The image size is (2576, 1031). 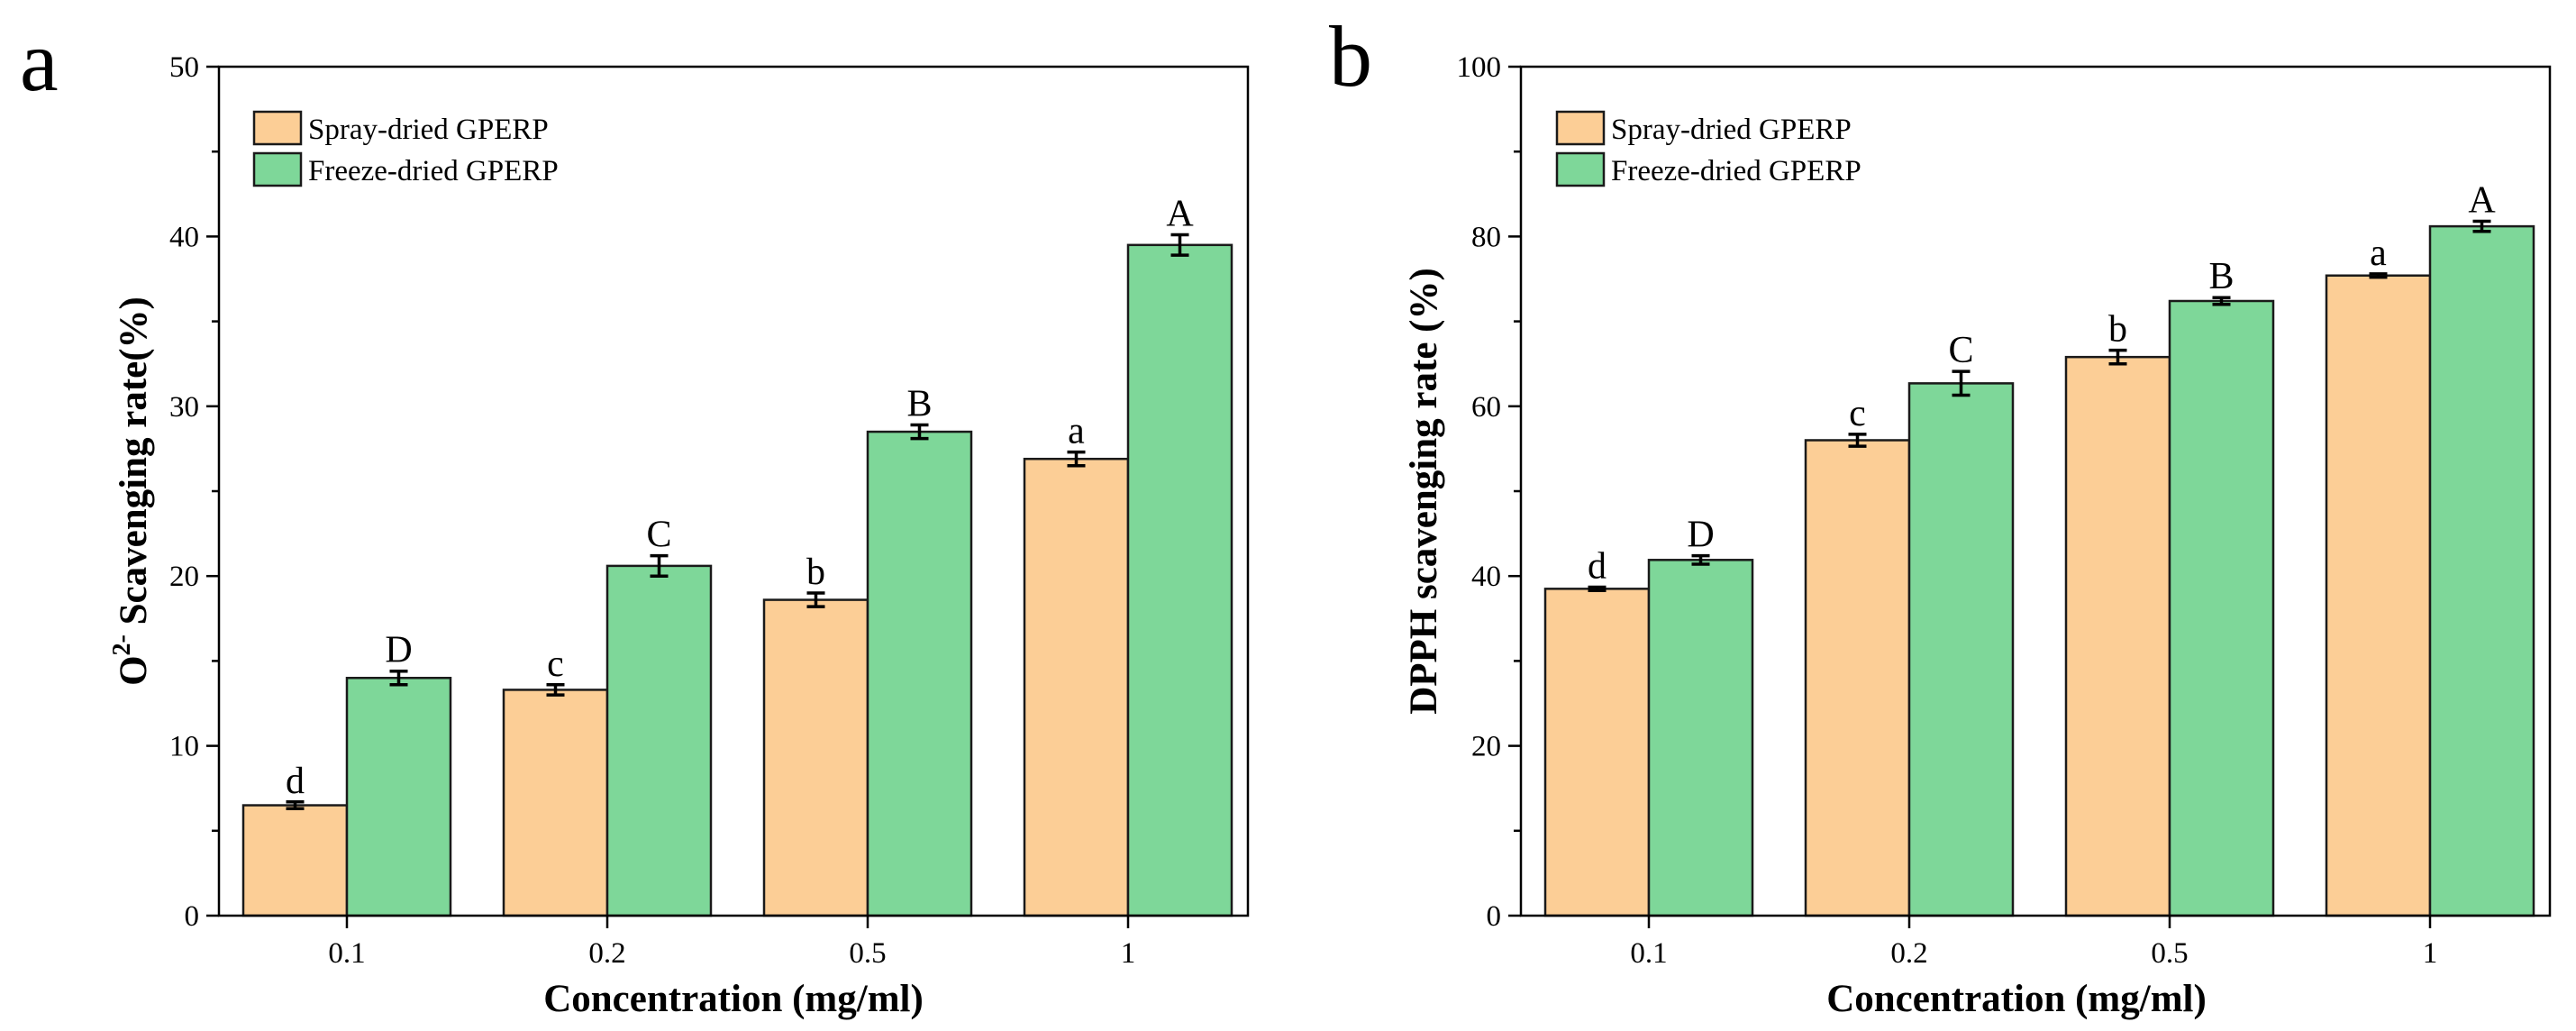 I want to click on panel-a-y-axis-title: O2- Scavenging rate(%), so click(x=131, y=492).